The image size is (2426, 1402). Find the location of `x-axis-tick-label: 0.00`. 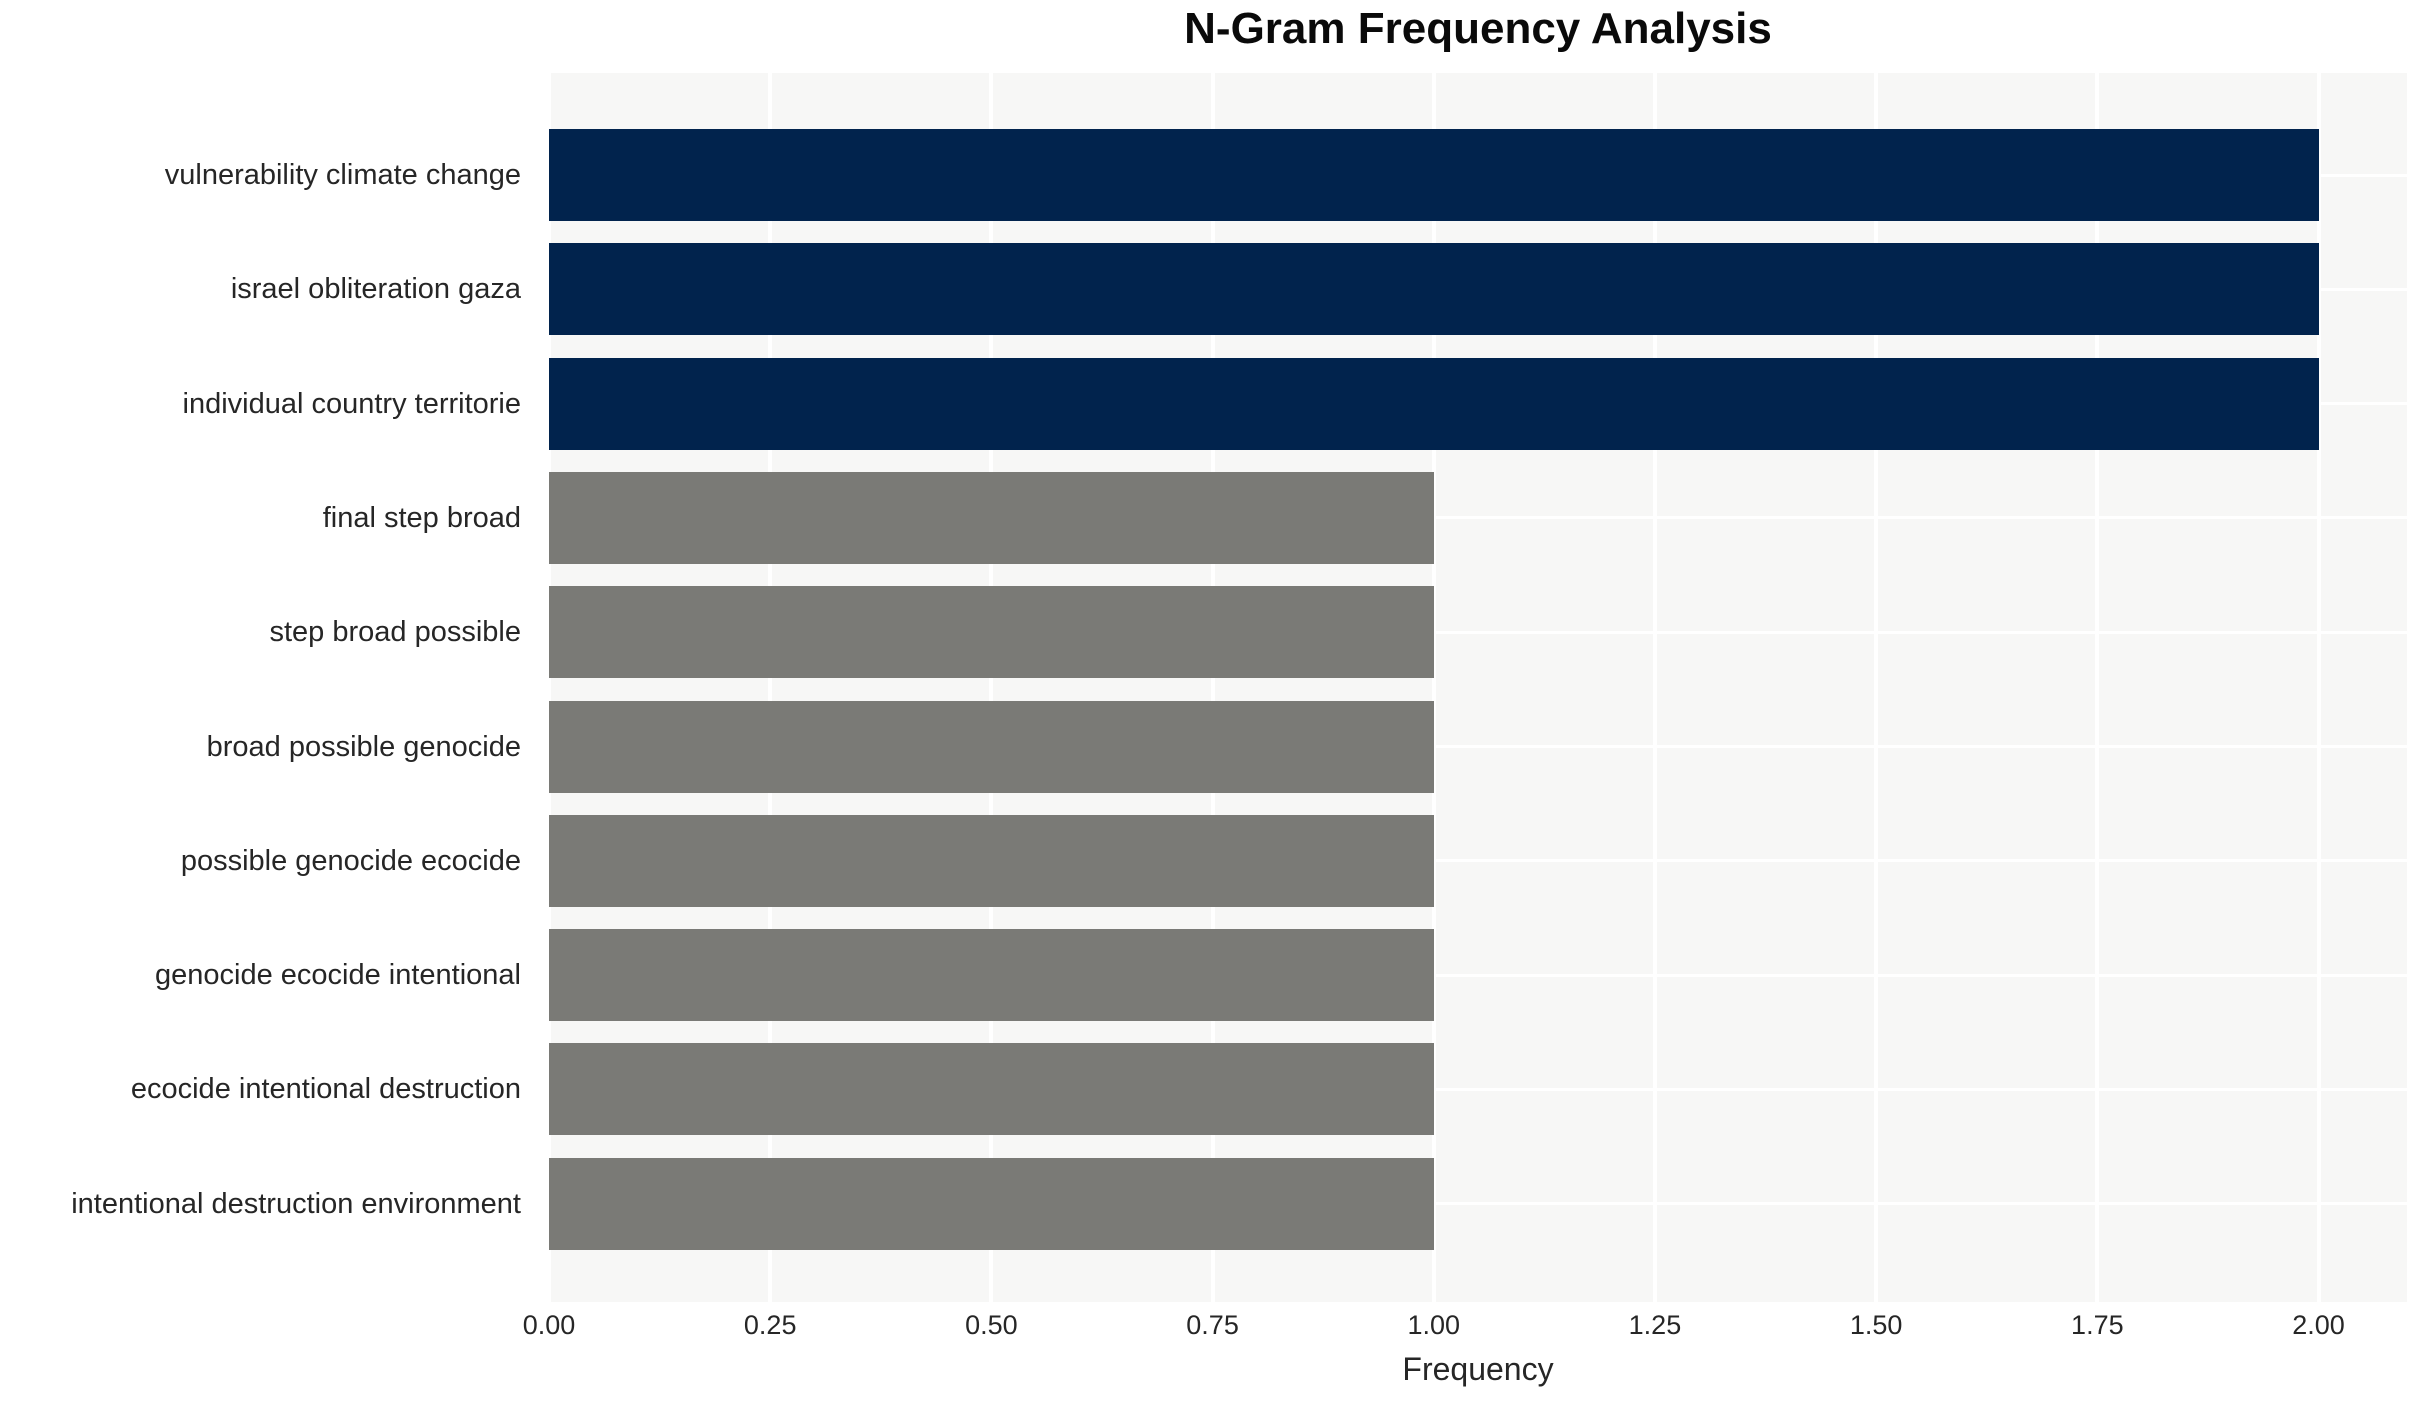

x-axis-tick-label: 0.00 is located at coordinates (549, 1325).